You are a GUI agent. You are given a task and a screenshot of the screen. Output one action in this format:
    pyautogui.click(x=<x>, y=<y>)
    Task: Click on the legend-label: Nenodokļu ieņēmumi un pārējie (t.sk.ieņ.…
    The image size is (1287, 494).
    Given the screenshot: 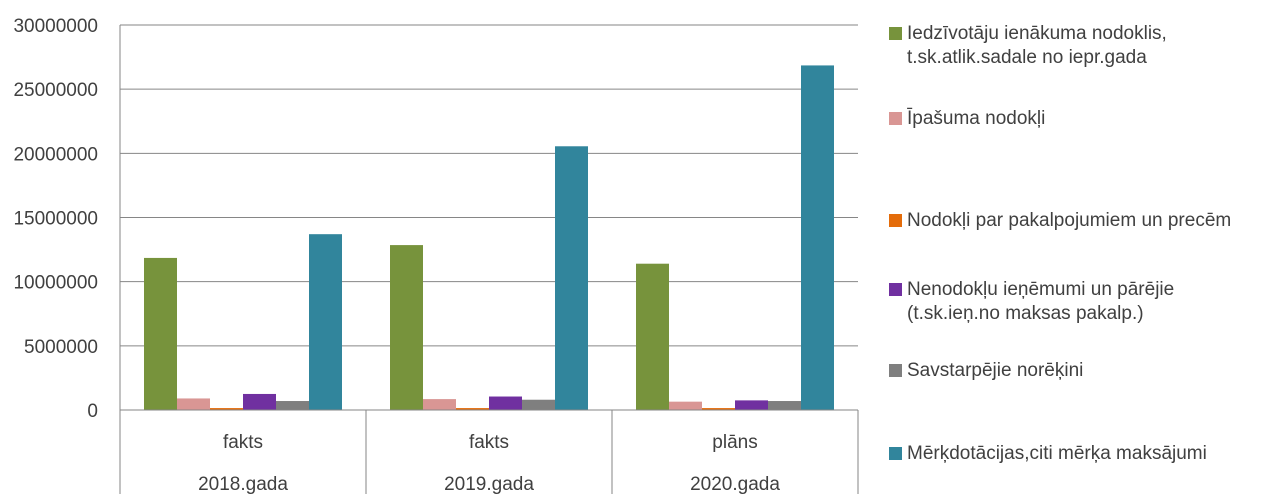 What is the action you would take?
    pyautogui.click(x=1041, y=301)
    